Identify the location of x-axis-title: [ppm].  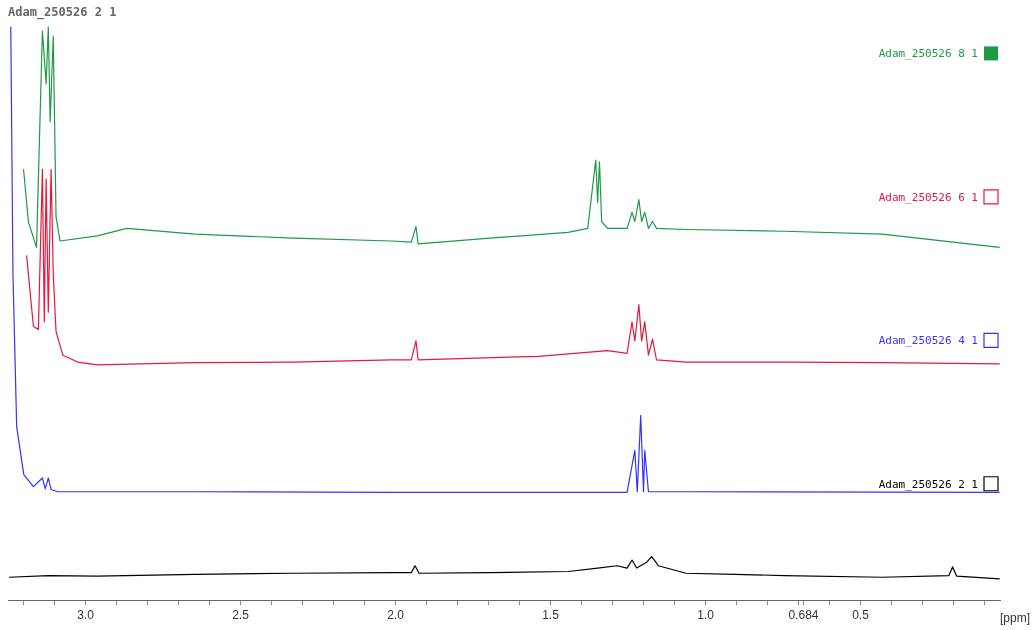
(1015, 618).